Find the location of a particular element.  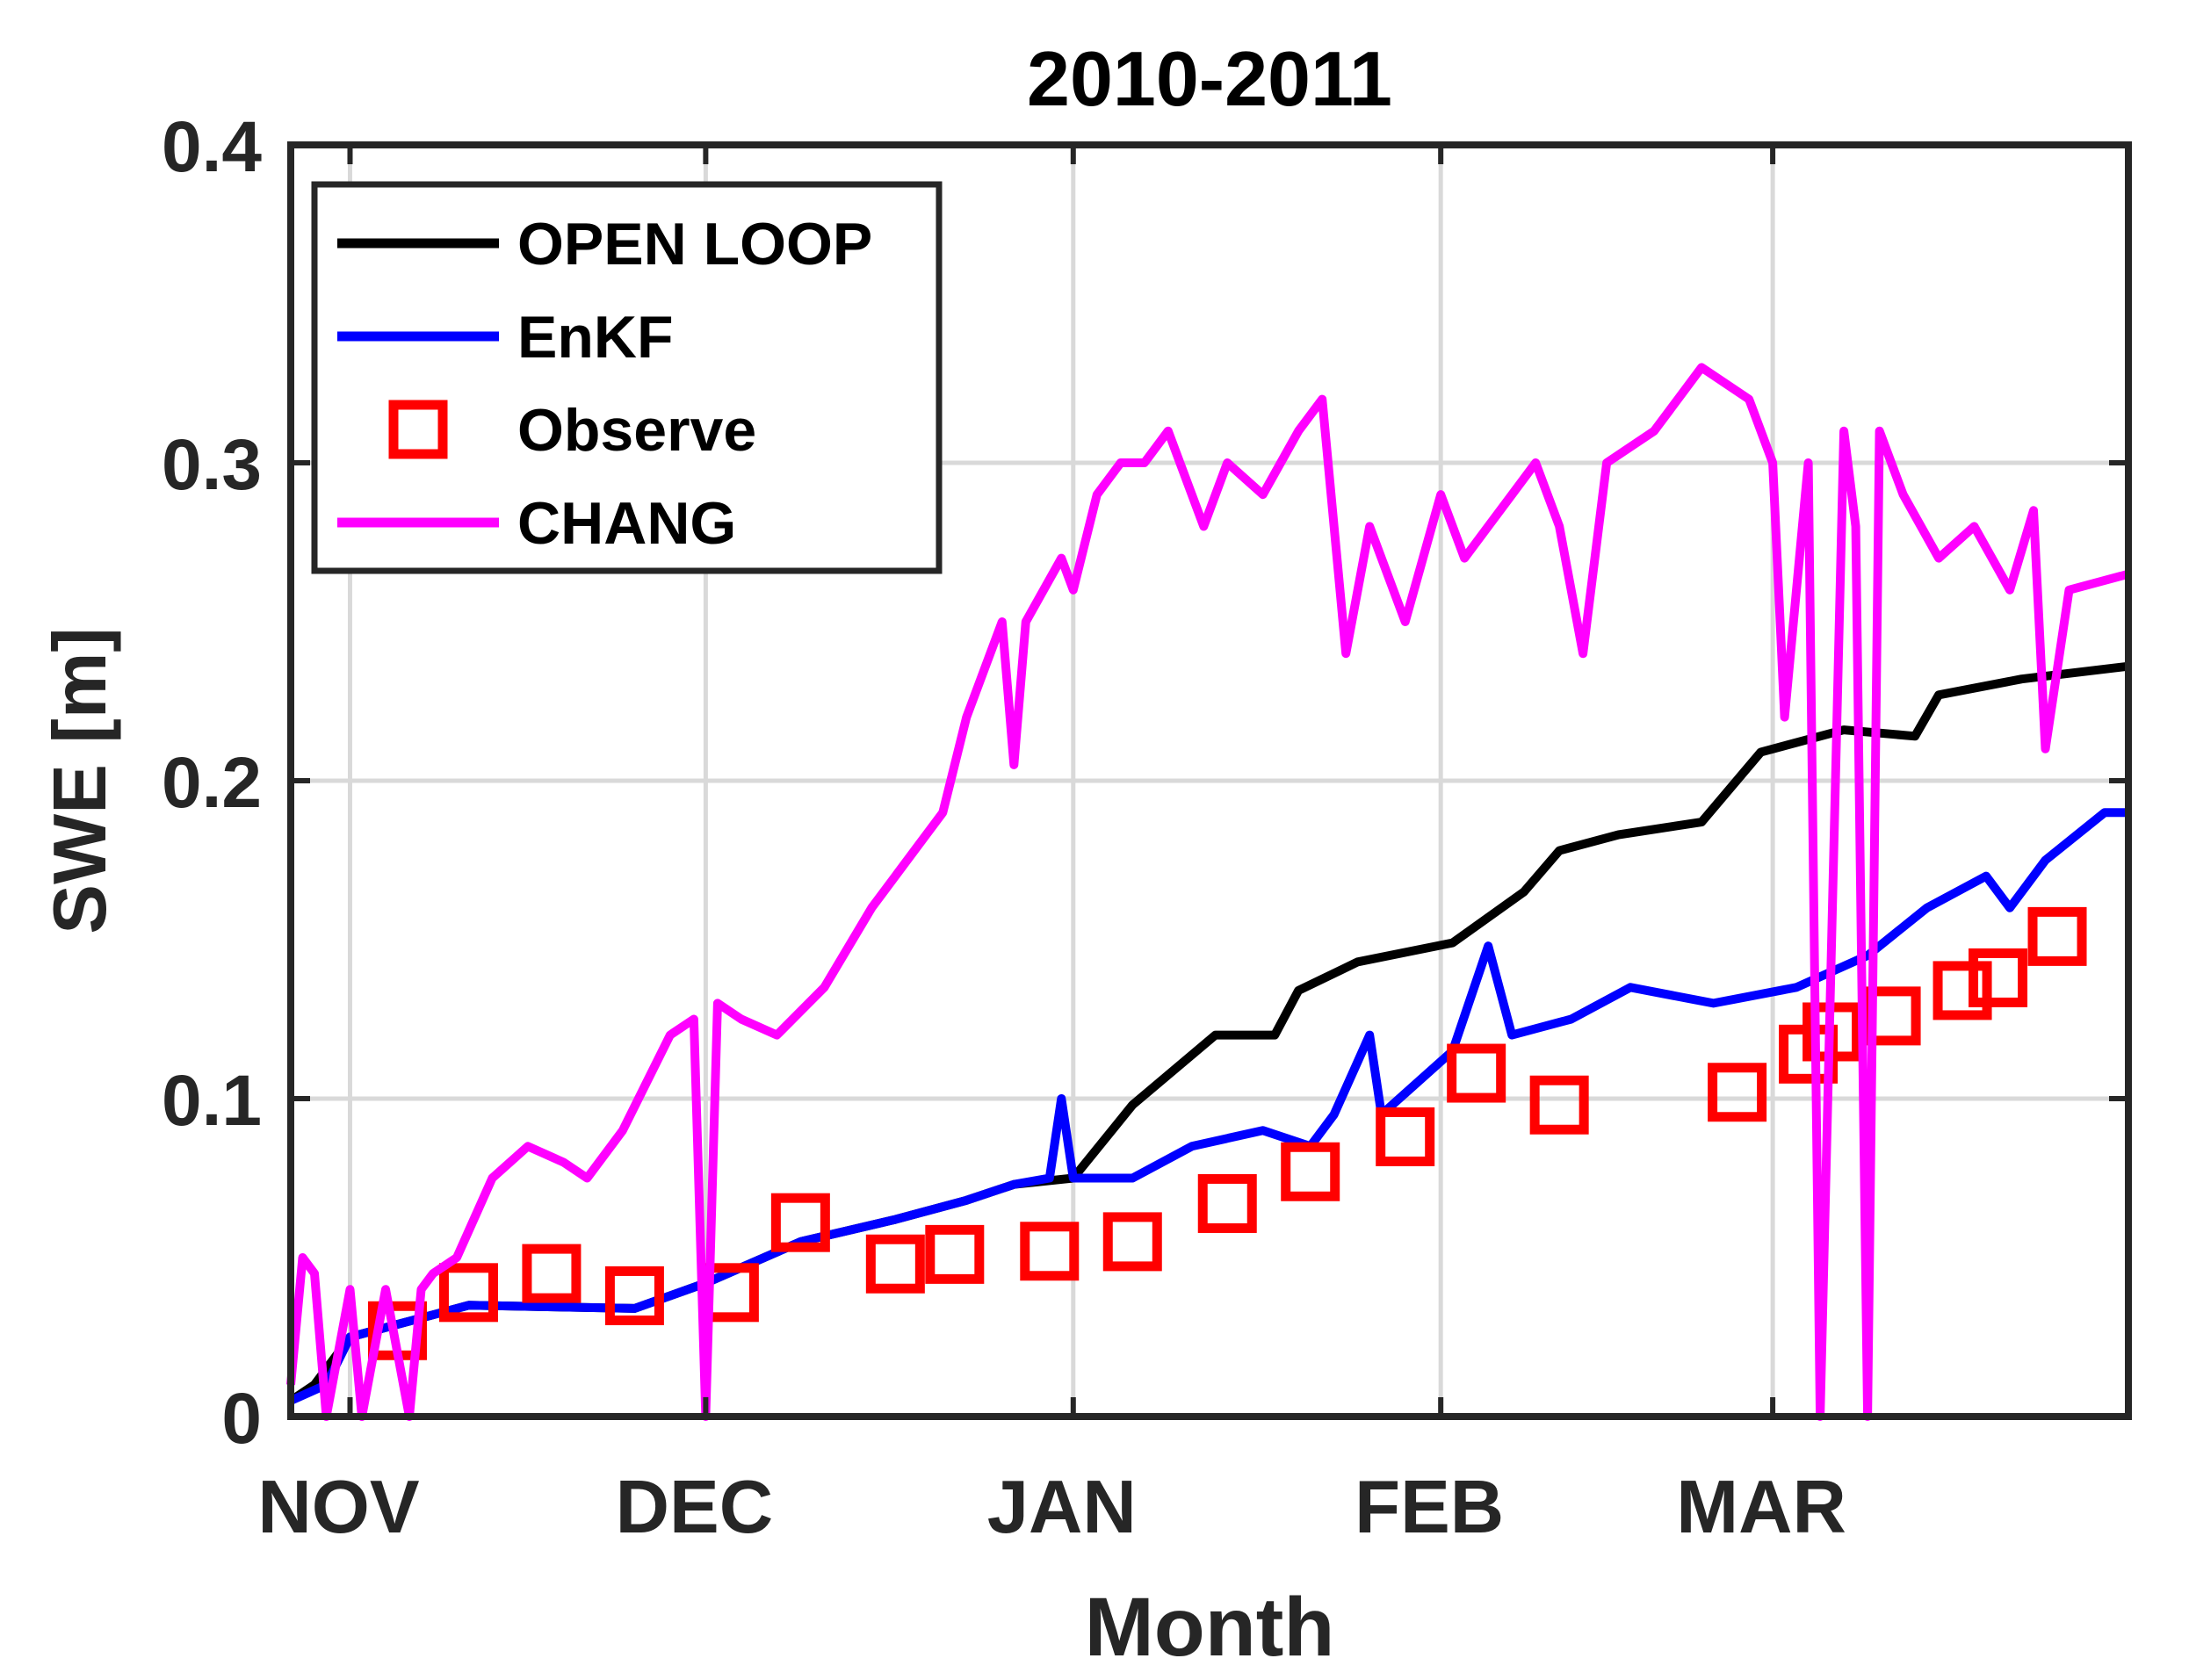

chart-title: 2010-2011 is located at coordinates (1210, 78).